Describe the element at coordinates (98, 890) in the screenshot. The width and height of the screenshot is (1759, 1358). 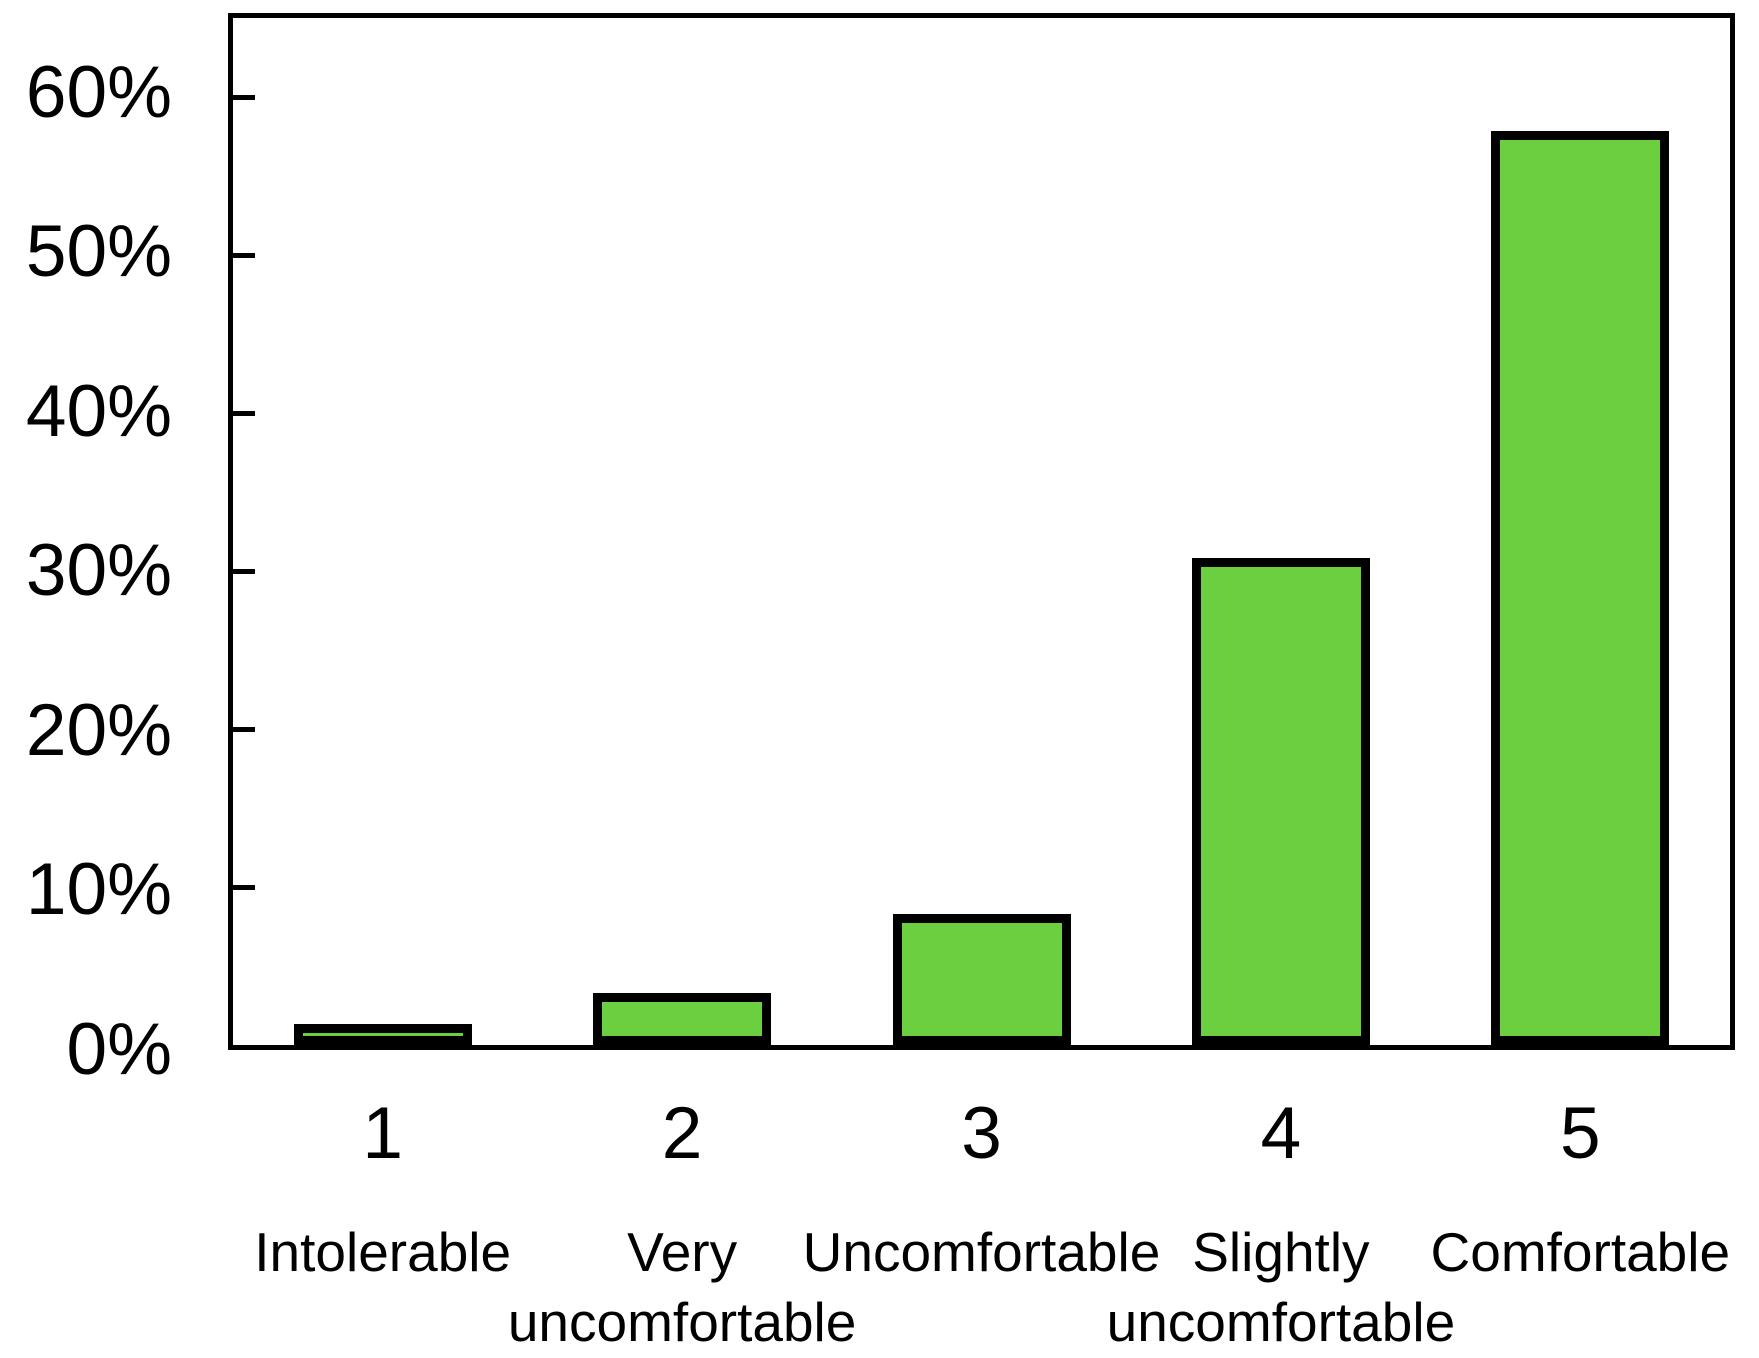
I see `y-axis-tick-label: 10%` at that location.